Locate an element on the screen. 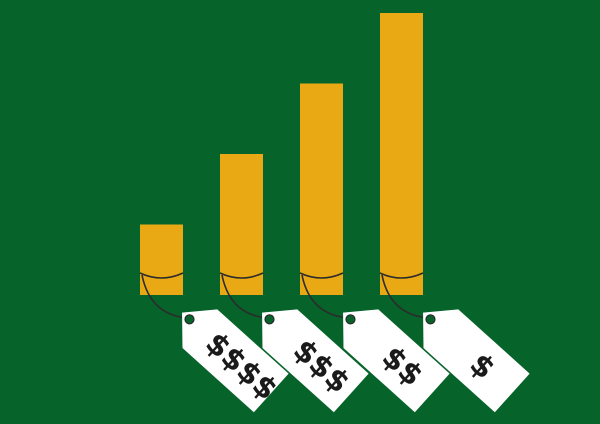 This screenshot has width=600, height=424. price-tag: $ is located at coordinates (476, 361).